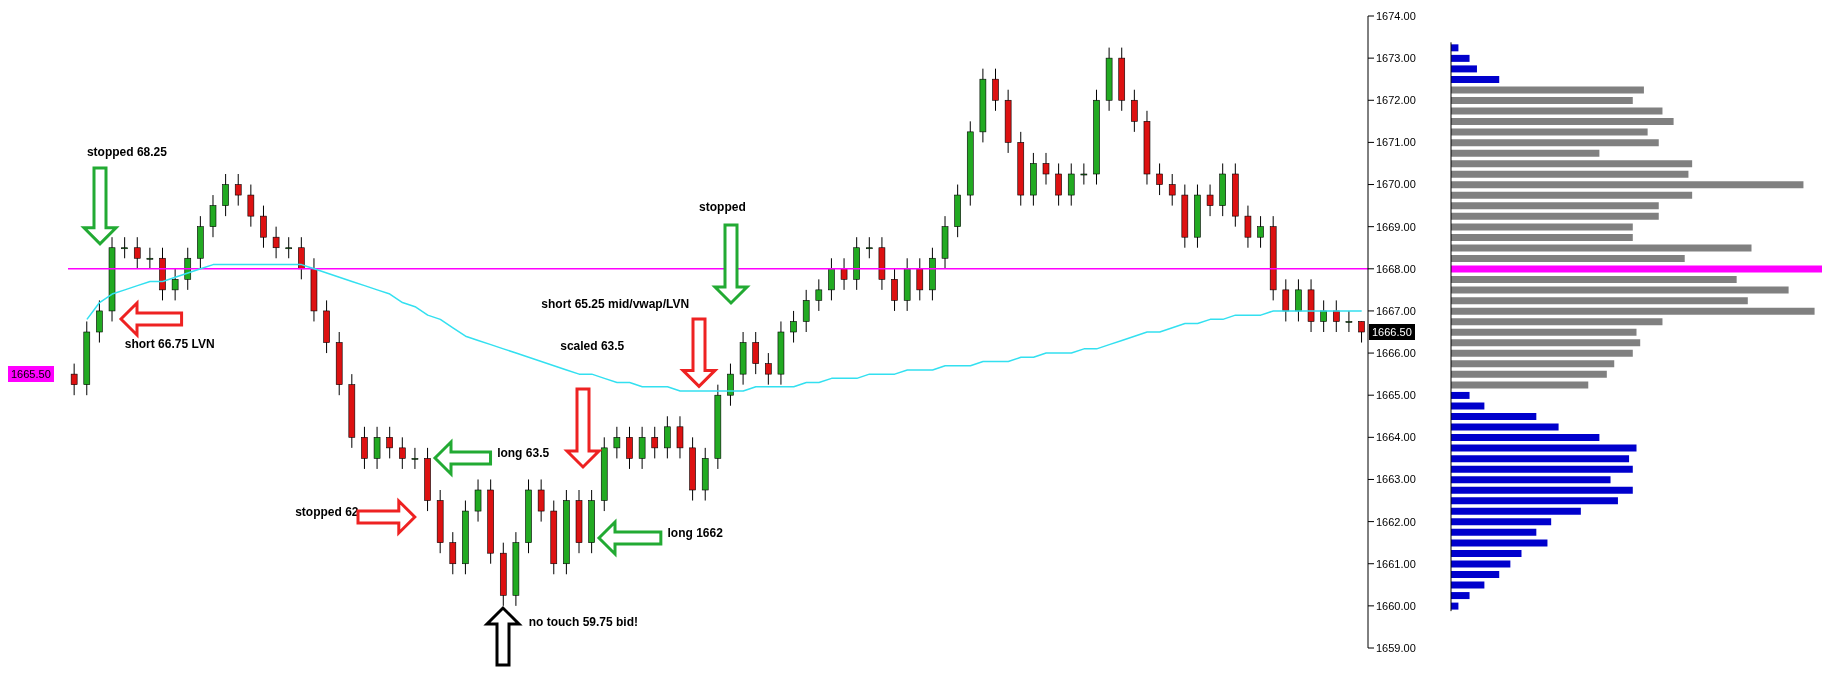  What do you see at coordinates (169, 343) in the screenshot?
I see `annotation: short 66.75 LVN` at bounding box center [169, 343].